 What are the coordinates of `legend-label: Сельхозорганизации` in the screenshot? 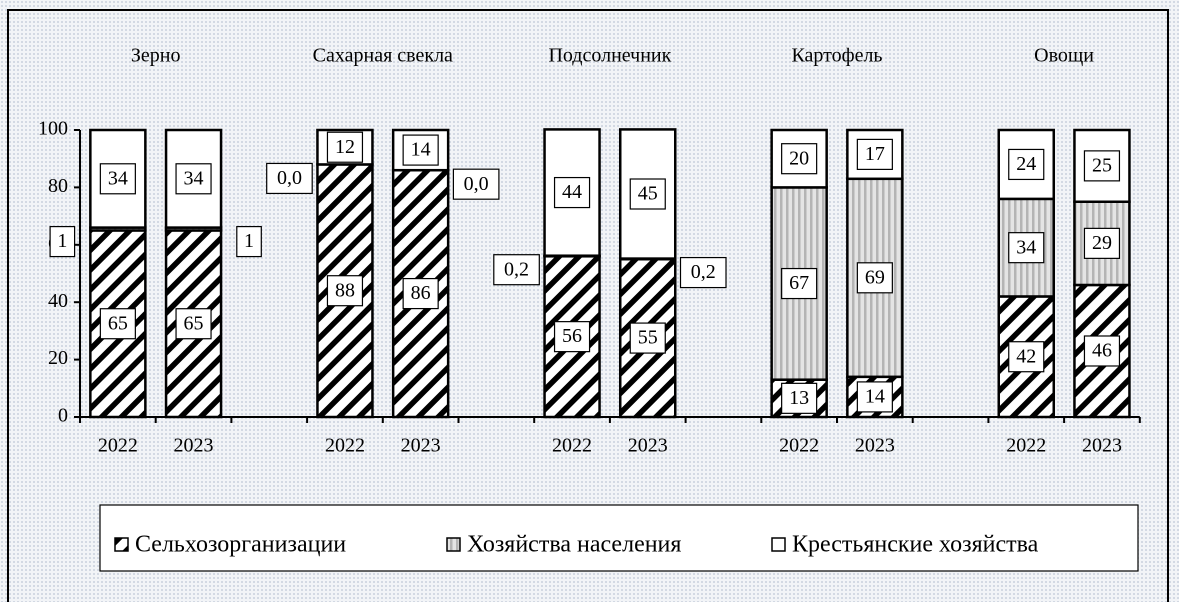 It's located at (240, 545).